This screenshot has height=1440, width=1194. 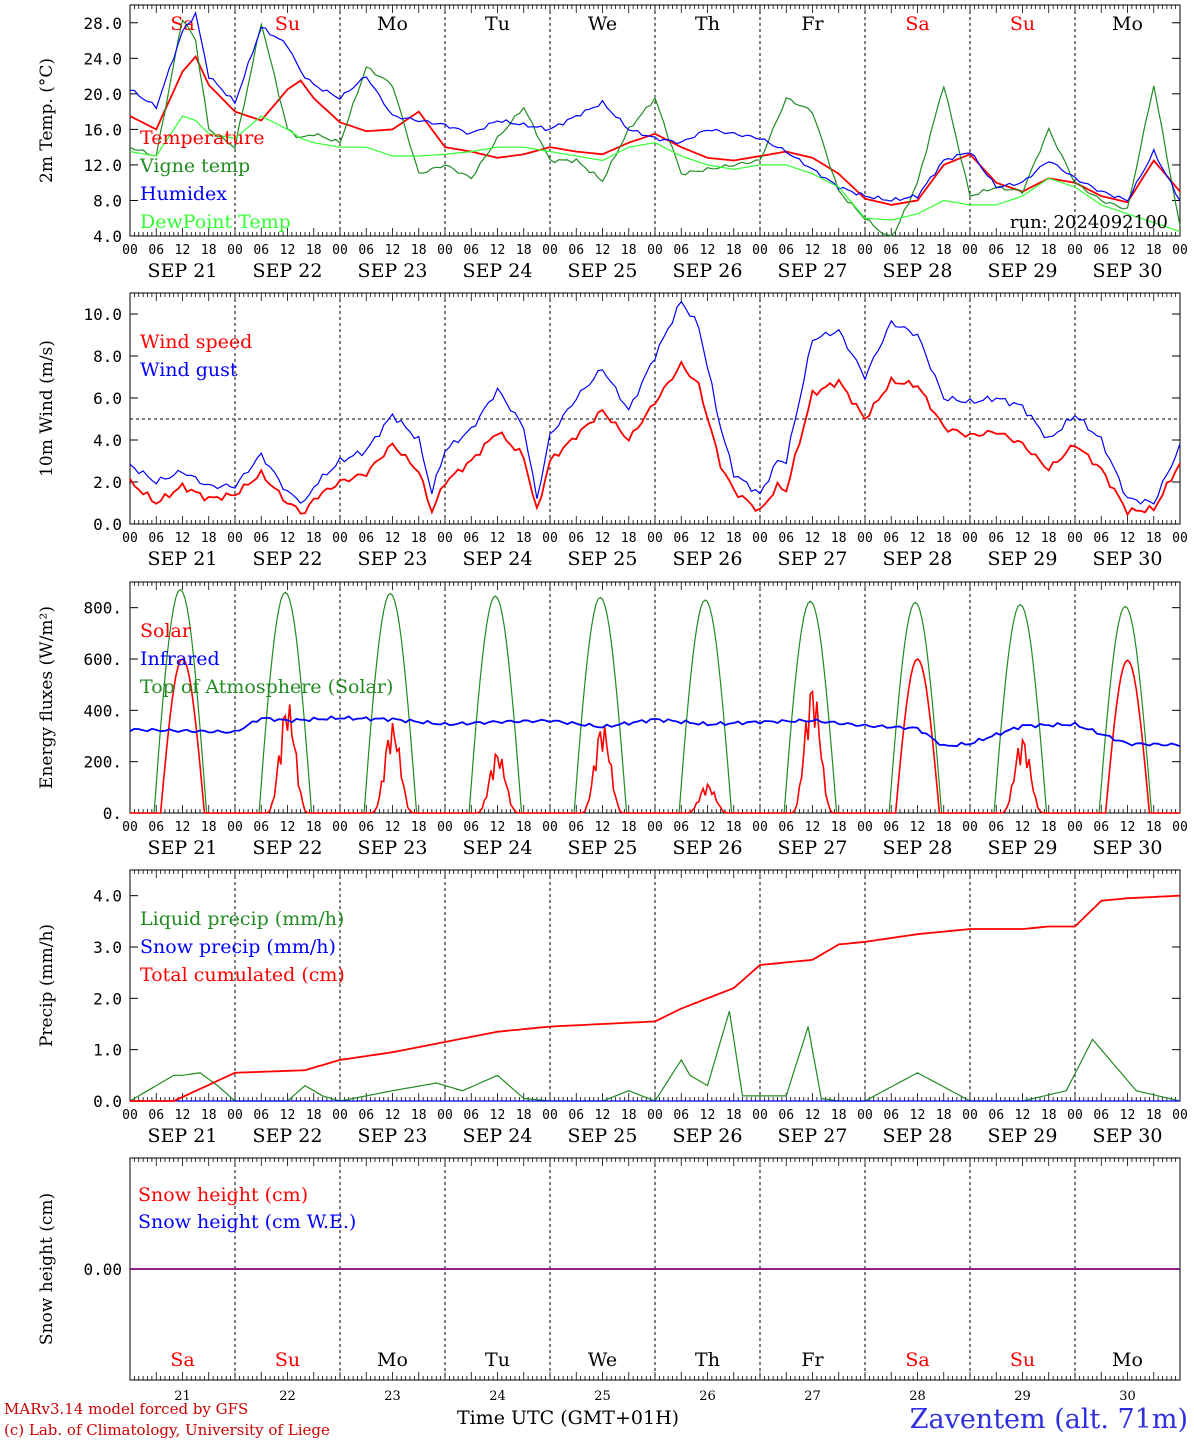 I want to click on x-date-label: SEP 27, so click(x=813, y=559).